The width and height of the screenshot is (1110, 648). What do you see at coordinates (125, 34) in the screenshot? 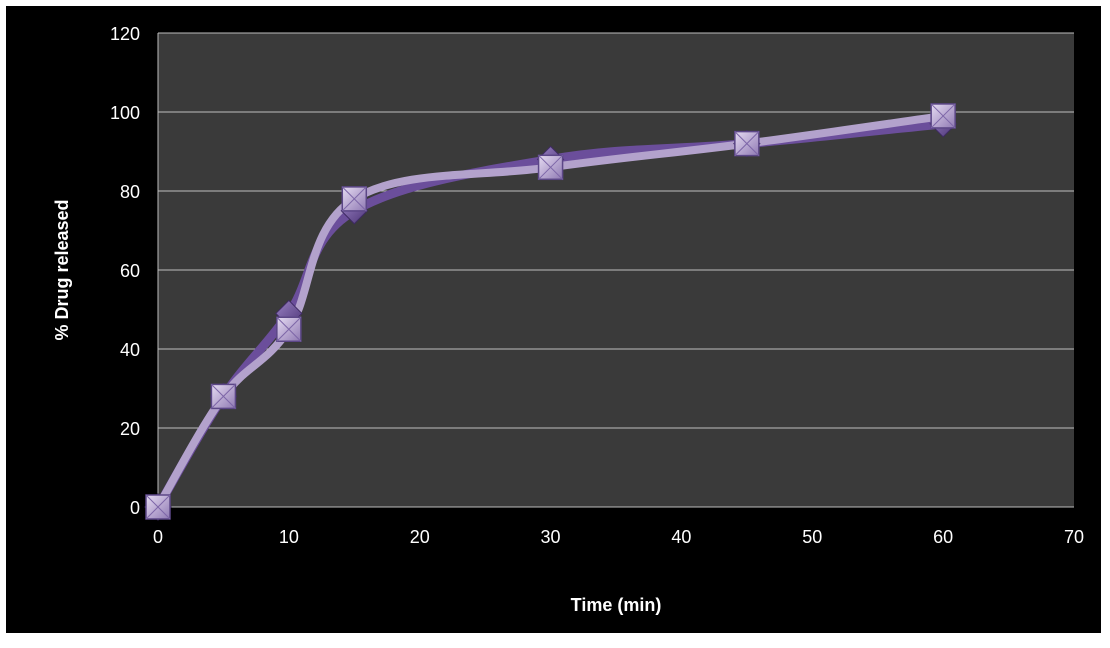
I see `y-tick-label: 120` at bounding box center [125, 34].